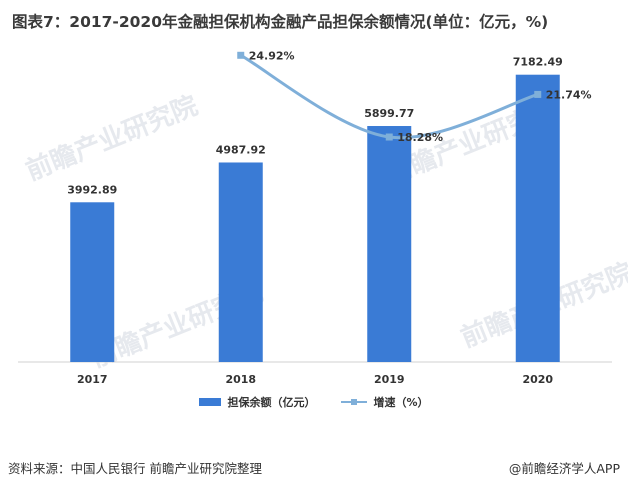 The height and width of the screenshot is (485, 628). Describe the element at coordinates (240, 379) in the screenshot. I see `x-tick-2018: 2018` at that location.